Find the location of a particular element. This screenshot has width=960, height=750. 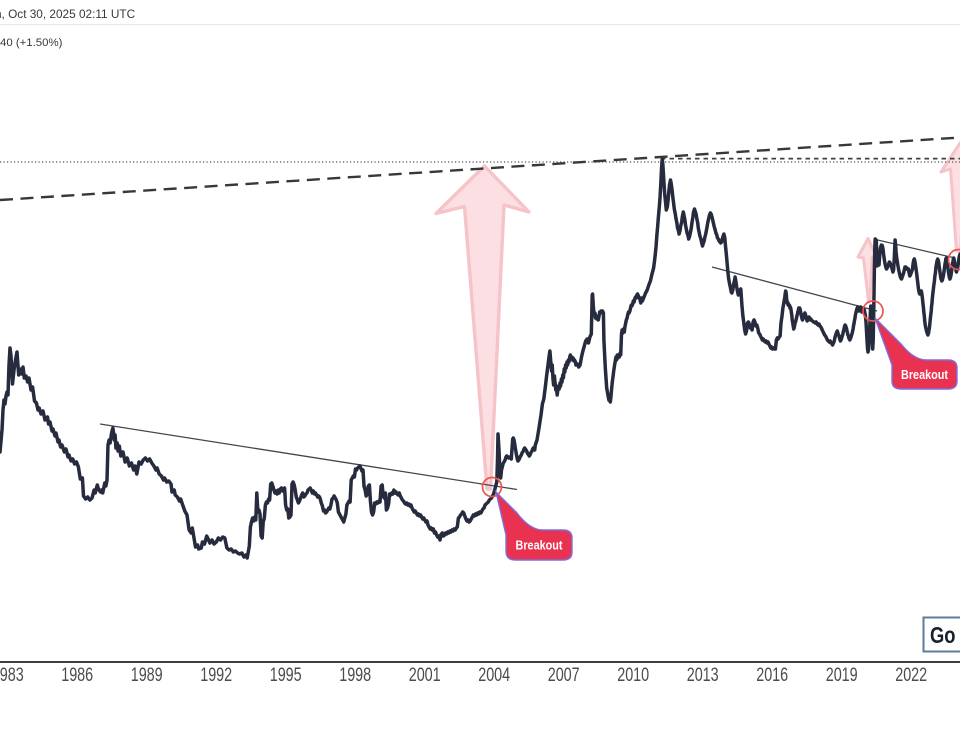

svg-text: 1989 is located at coordinates (147, 675).